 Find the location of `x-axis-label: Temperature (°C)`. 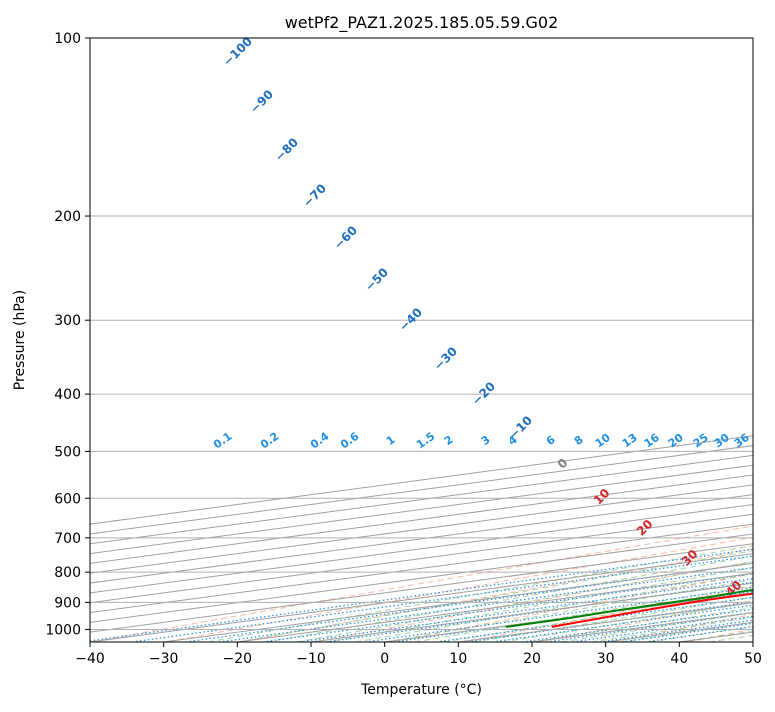

x-axis-label: Temperature (°C) is located at coordinates (421, 690).